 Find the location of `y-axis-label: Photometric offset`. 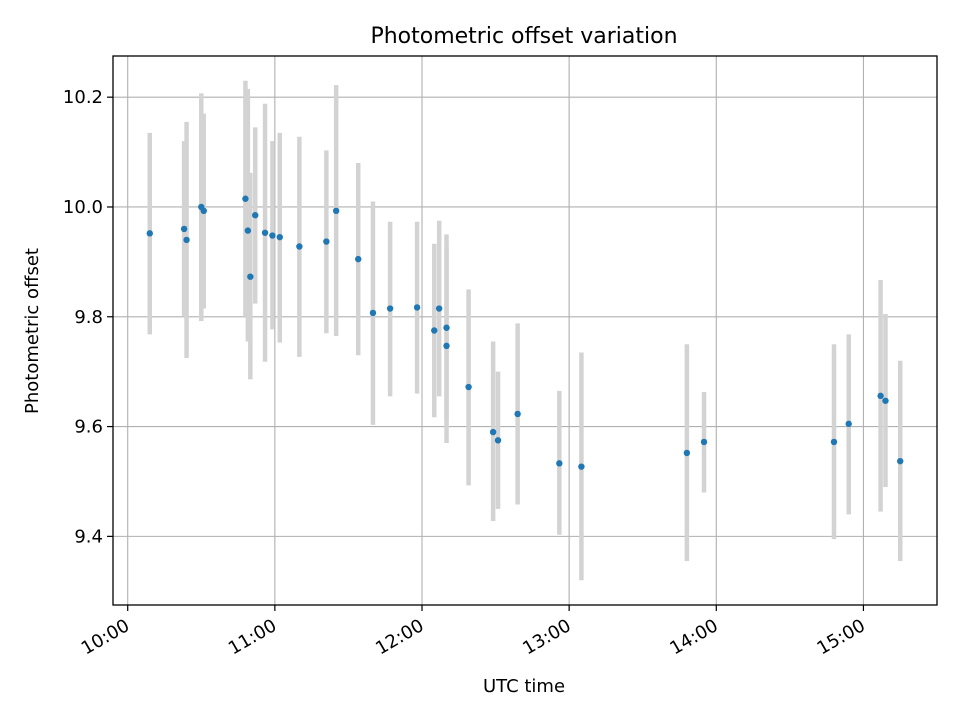

y-axis-label: Photometric offset is located at coordinates (32, 331).